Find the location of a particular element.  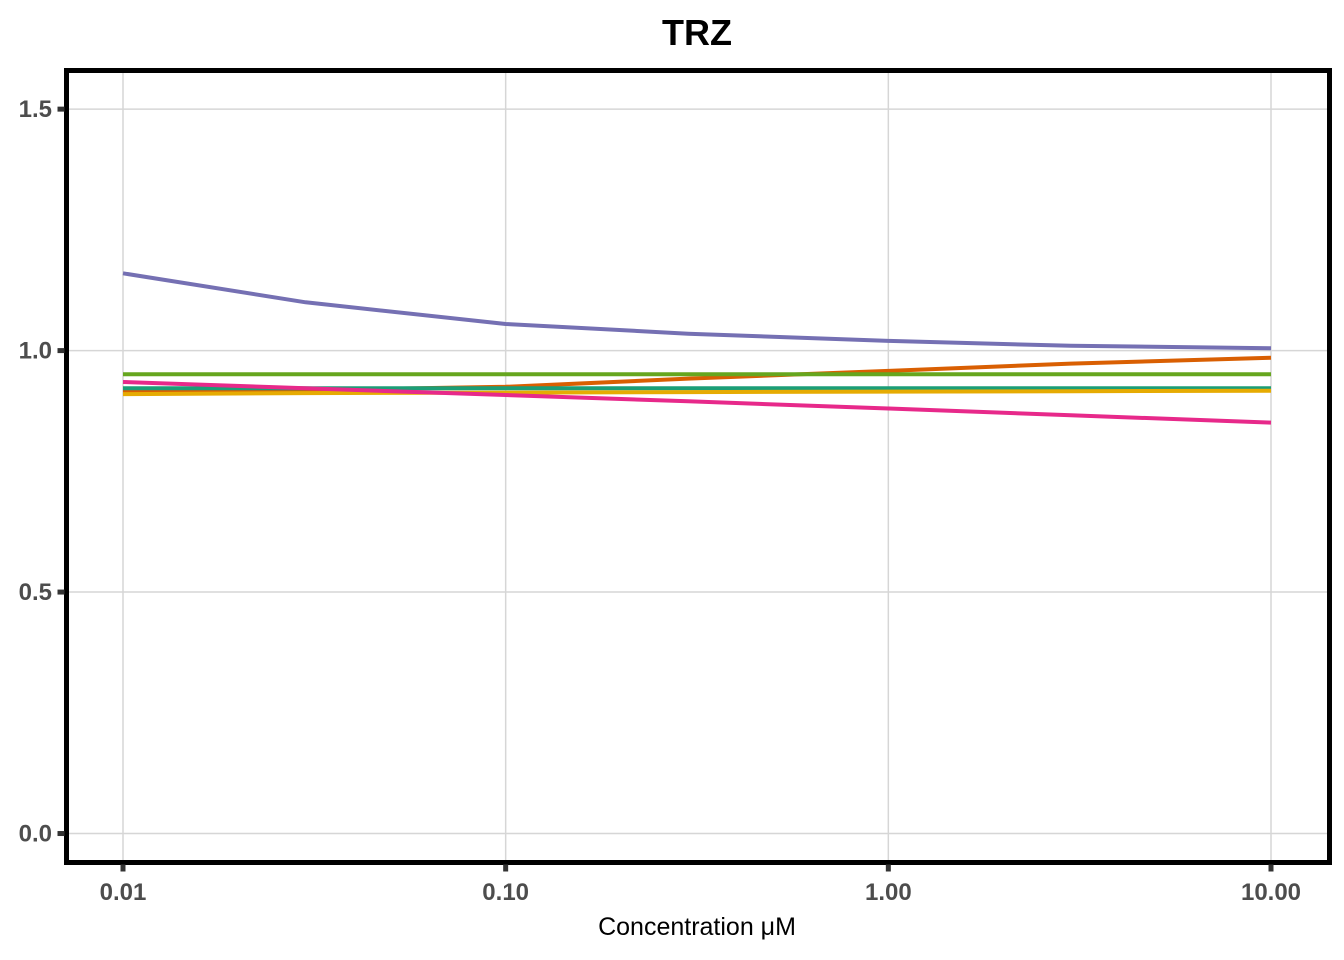

x-tick-label: 0.10 is located at coordinates (505, 892).